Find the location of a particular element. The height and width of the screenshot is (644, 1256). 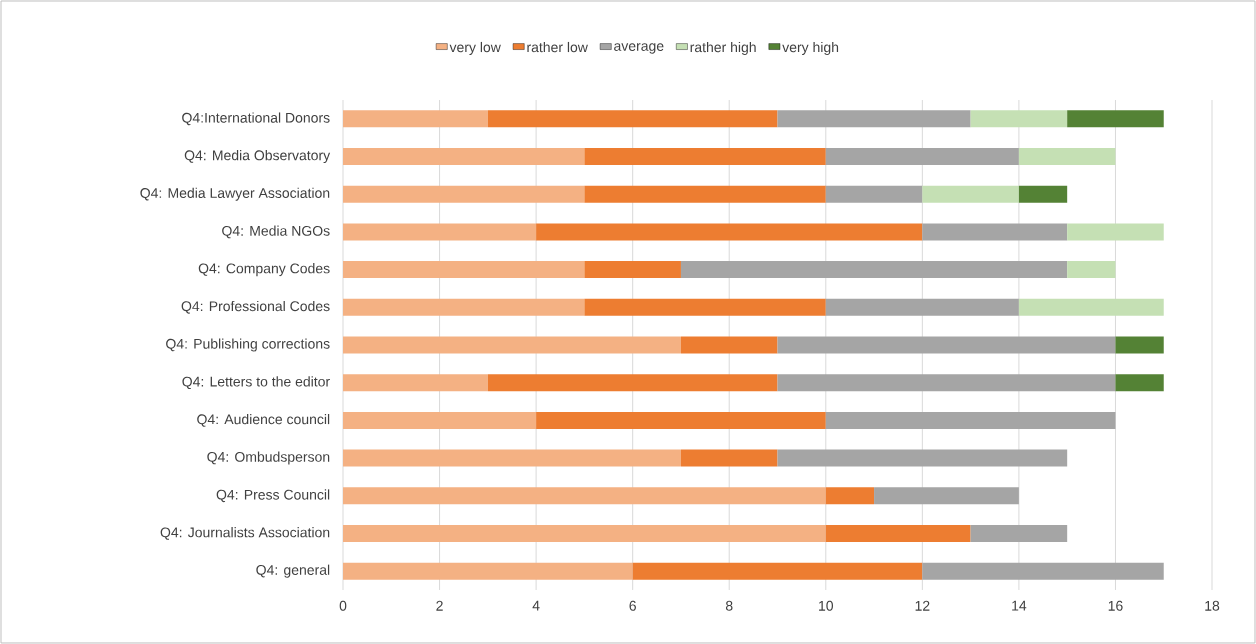

x-tick-label: 18 is located at coordinates (1212, 605).